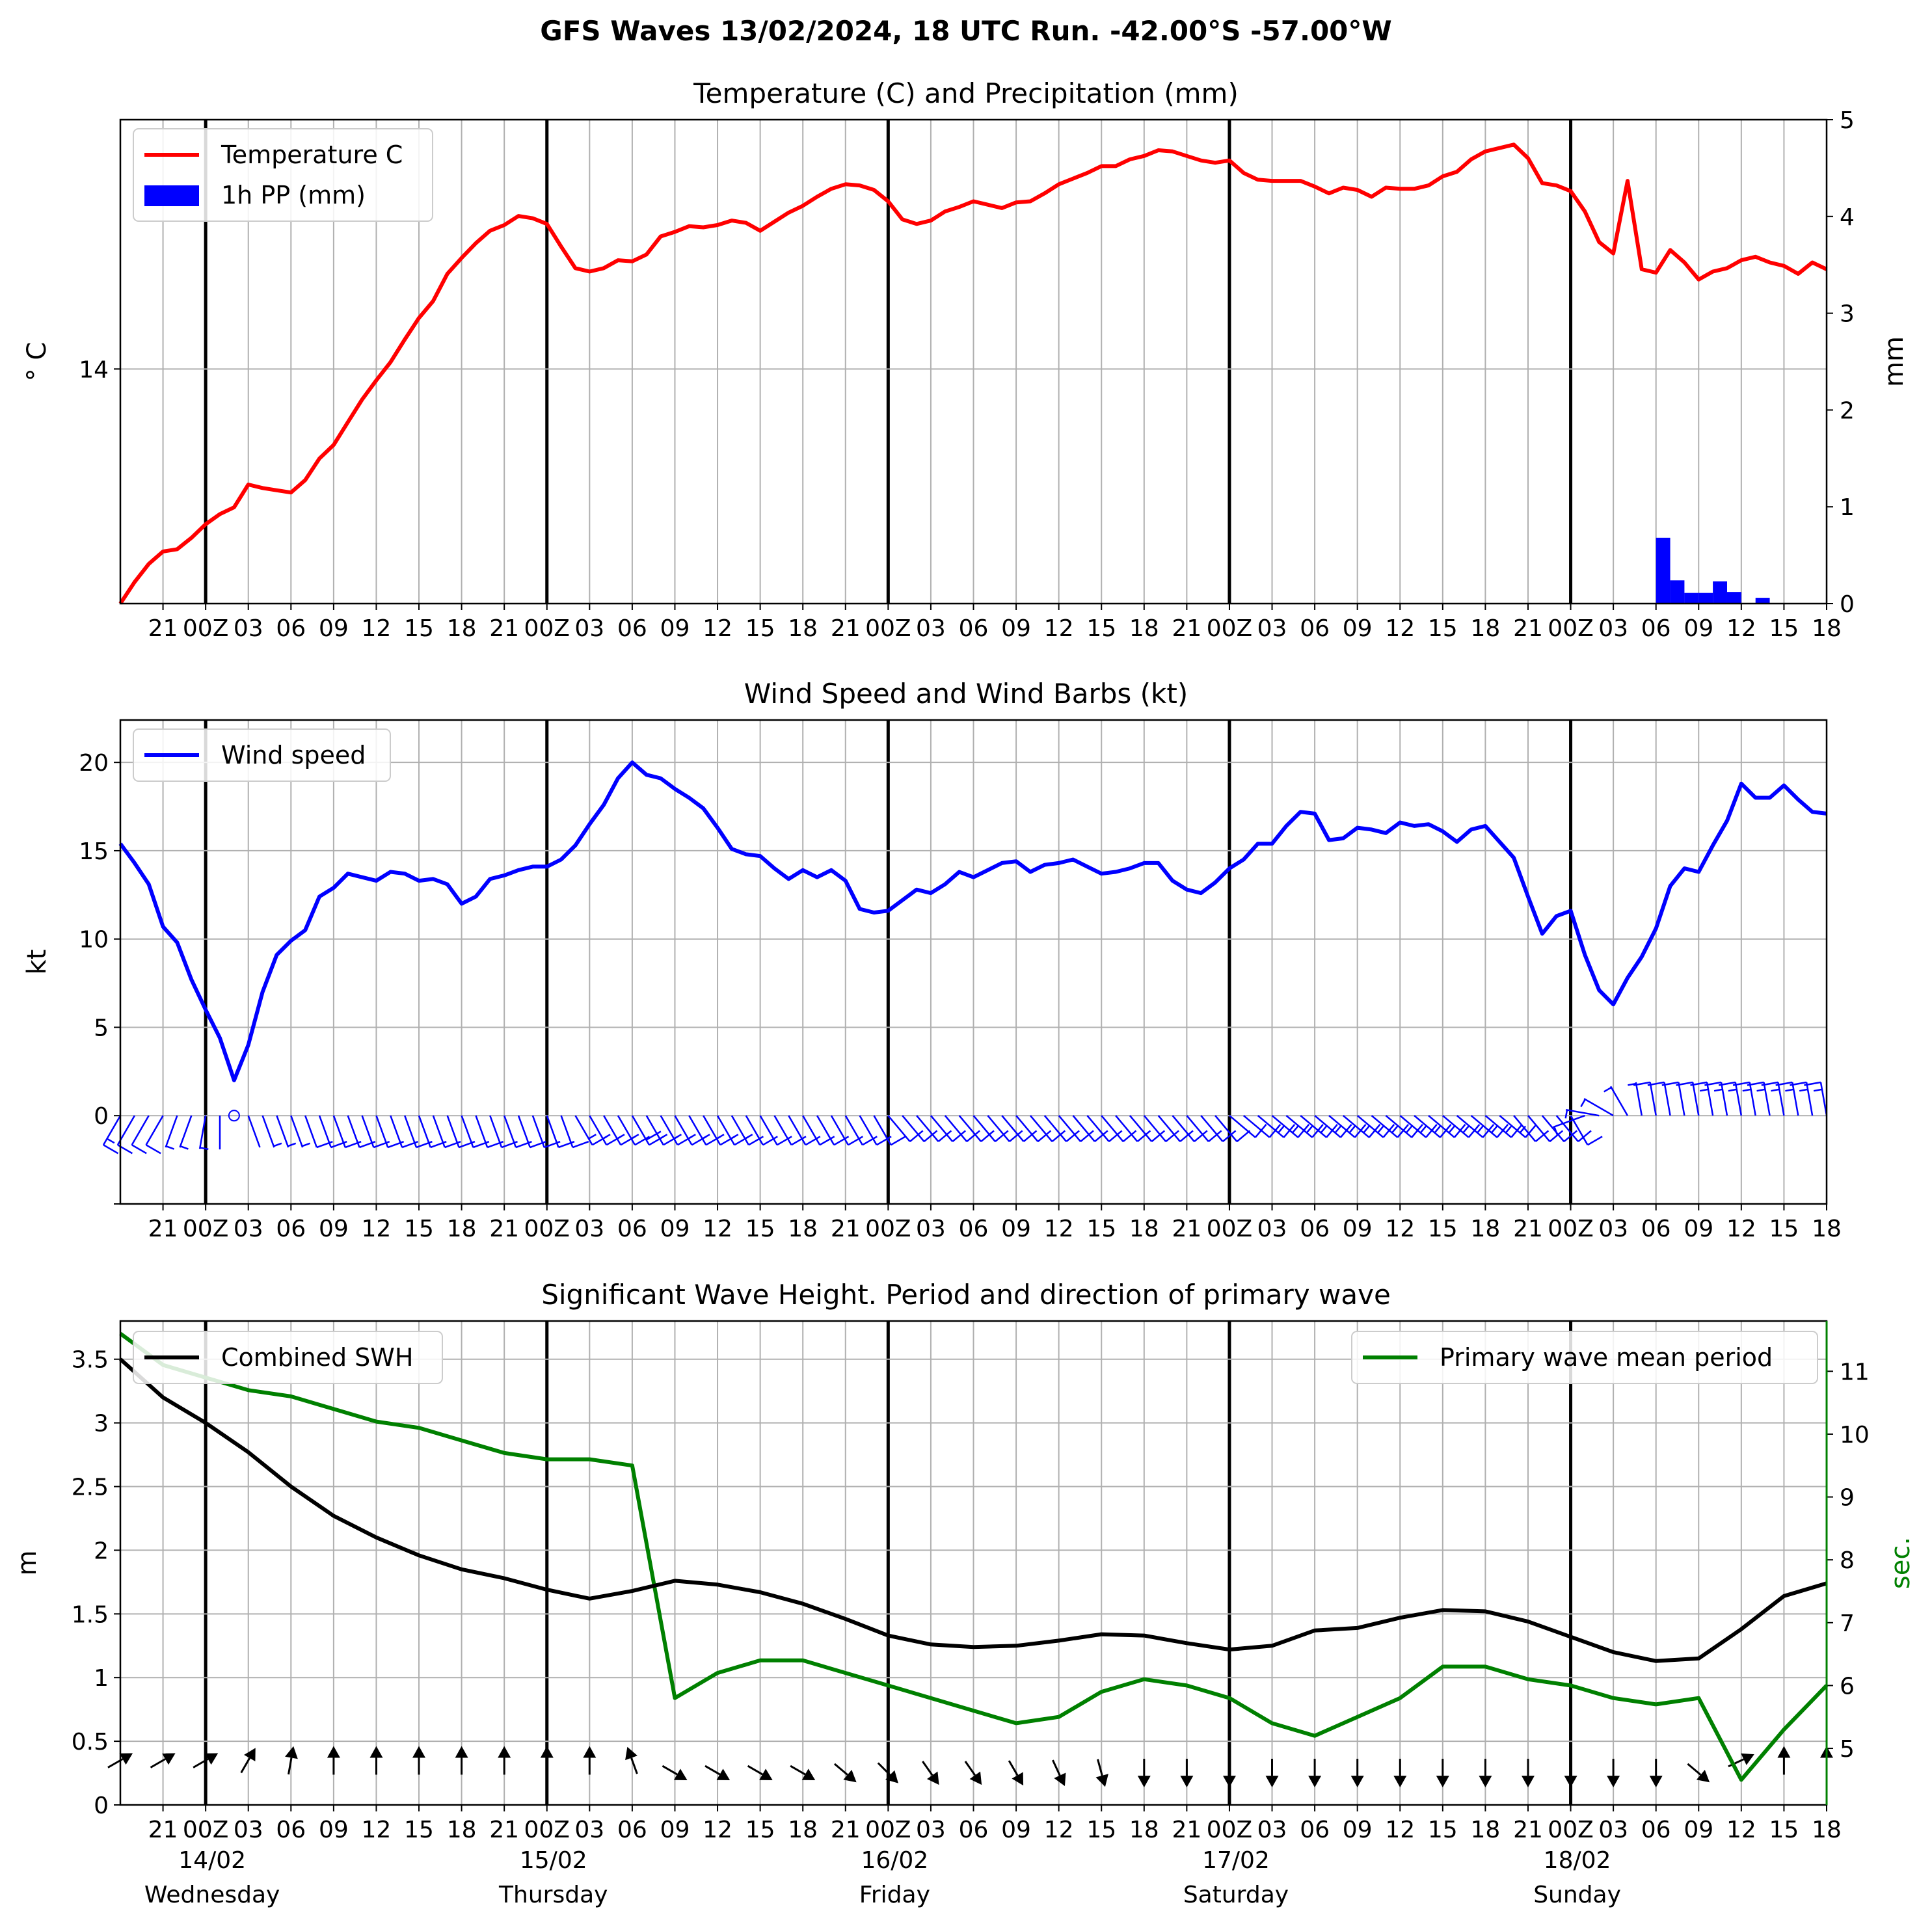  What do you see at coordinates (1847, 120) in the screenshot?
I see `y2-tick-label: 5` at bounding box center [1847, 120].